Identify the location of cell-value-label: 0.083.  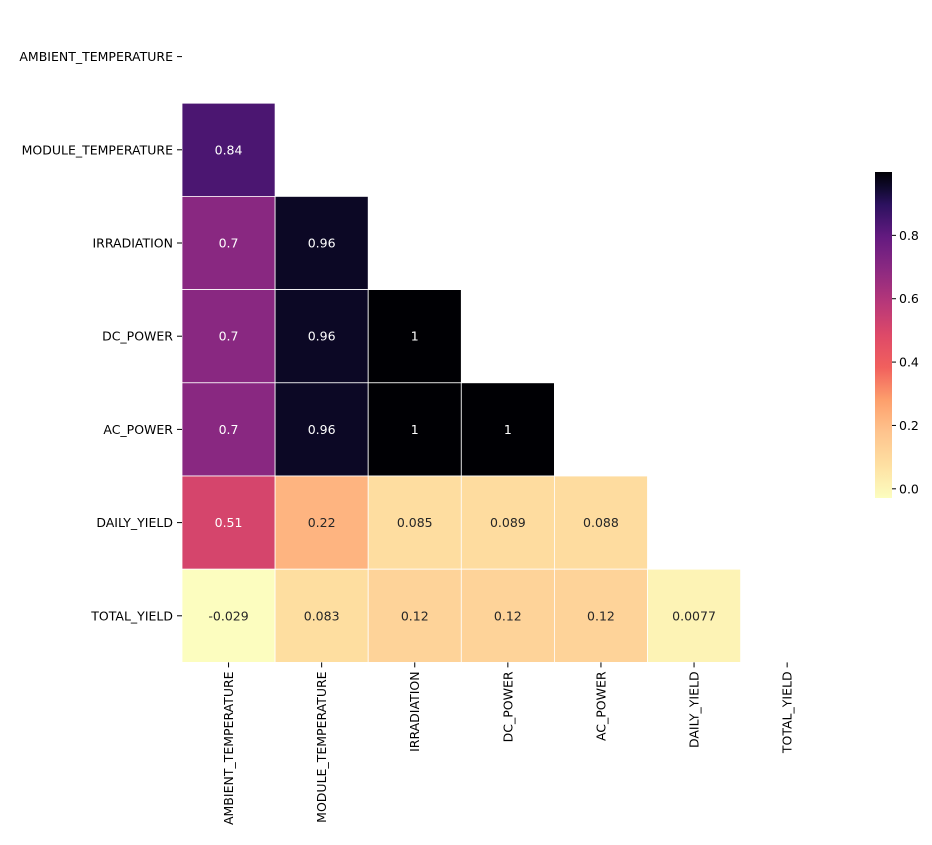
(322, 615).